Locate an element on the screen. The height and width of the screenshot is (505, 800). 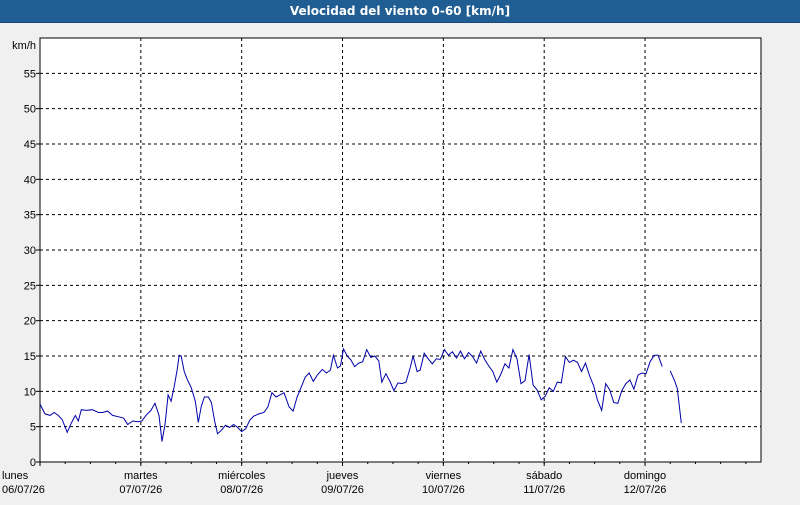
y-axis-unit-label: km/h is located at coordinates (24, 46).